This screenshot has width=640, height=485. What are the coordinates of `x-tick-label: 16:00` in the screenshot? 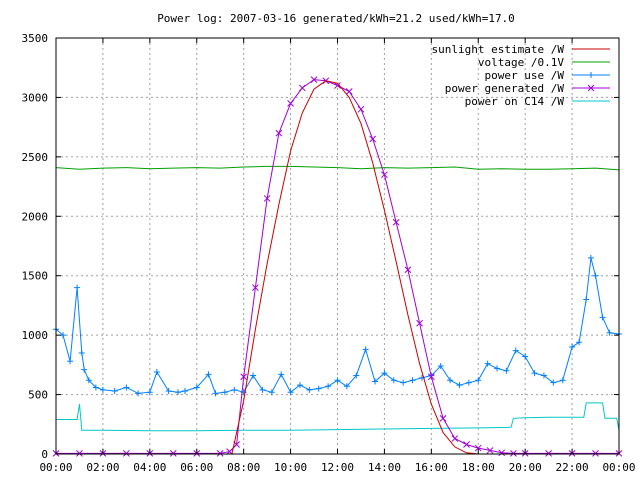 It's located at (431, 467).